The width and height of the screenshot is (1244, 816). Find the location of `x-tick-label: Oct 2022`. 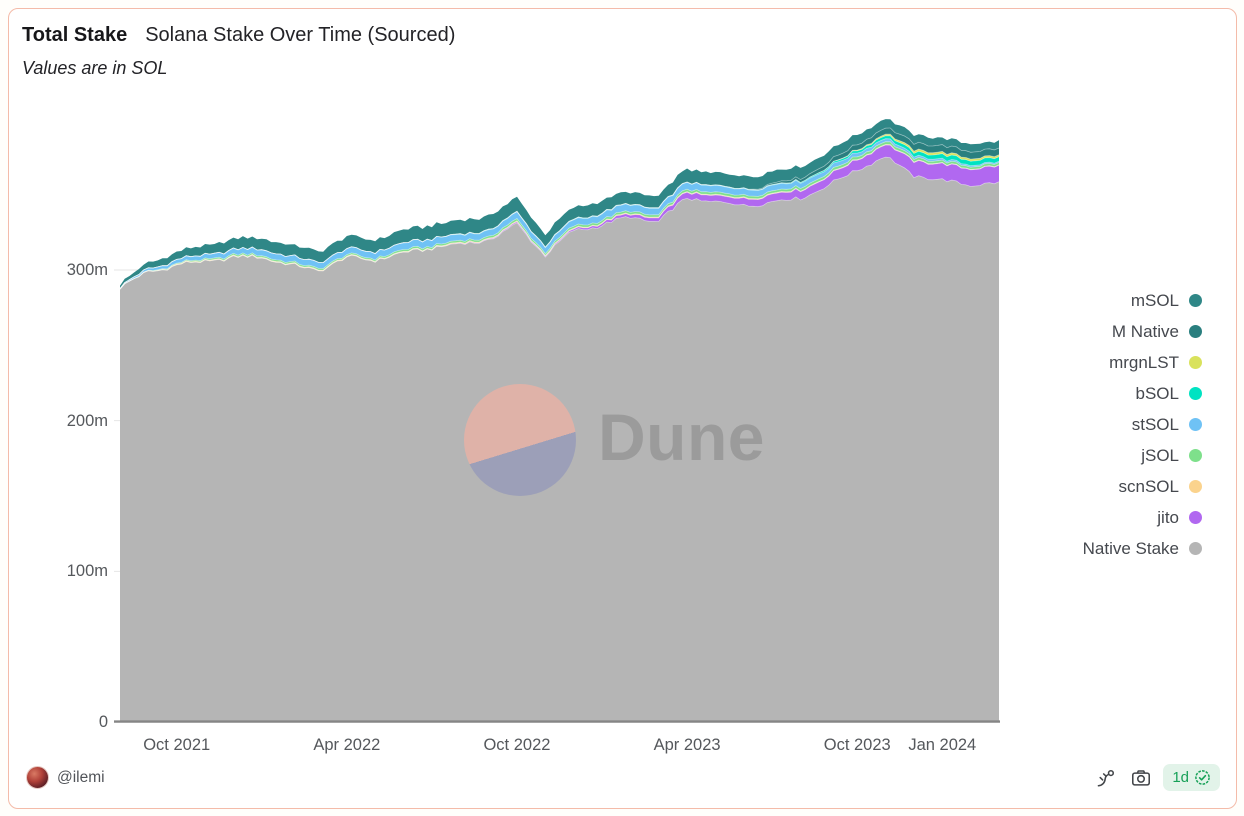

x-tick-label: Oct 2022 is located at coordinates (517, 745).